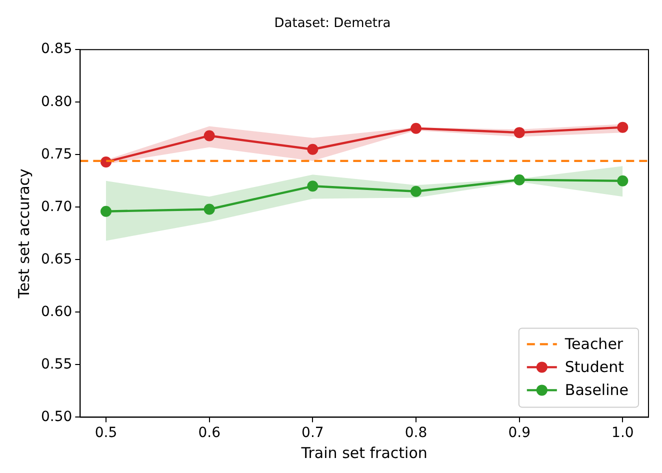 Image resolution: width=662 pixels, height=473 pixels. What do you see at coordinates (56, 206) in the screenshot?
I see `y-tick-label: 0.70` at bounding box center [56, 206].